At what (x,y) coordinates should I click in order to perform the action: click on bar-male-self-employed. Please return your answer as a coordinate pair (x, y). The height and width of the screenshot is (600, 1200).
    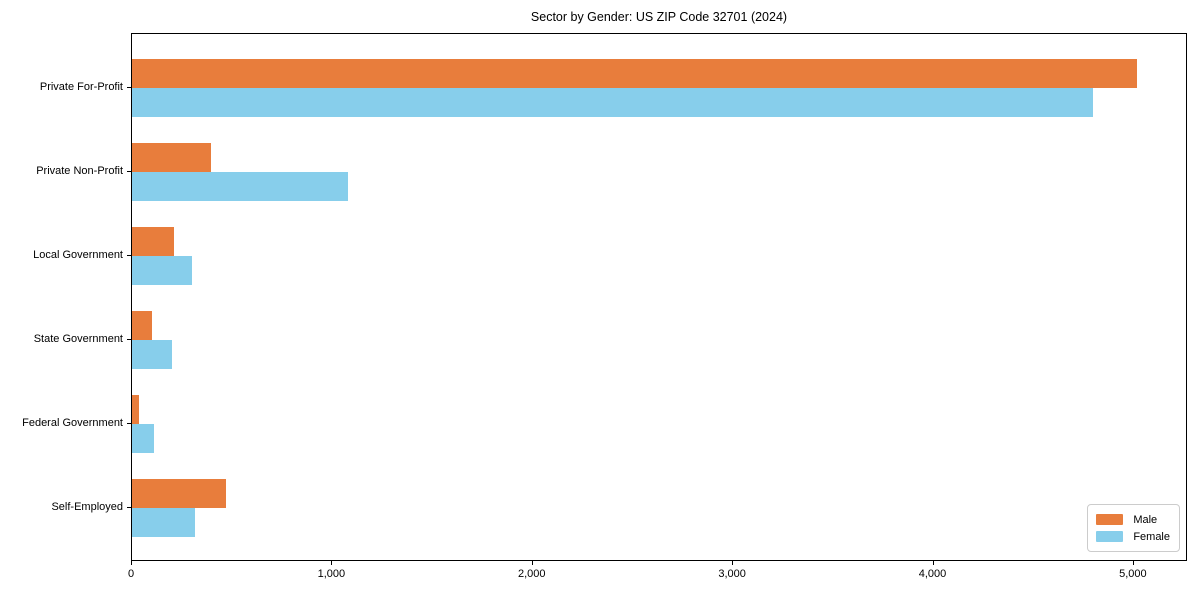
    Looking at the image, I should click on (179, 493).